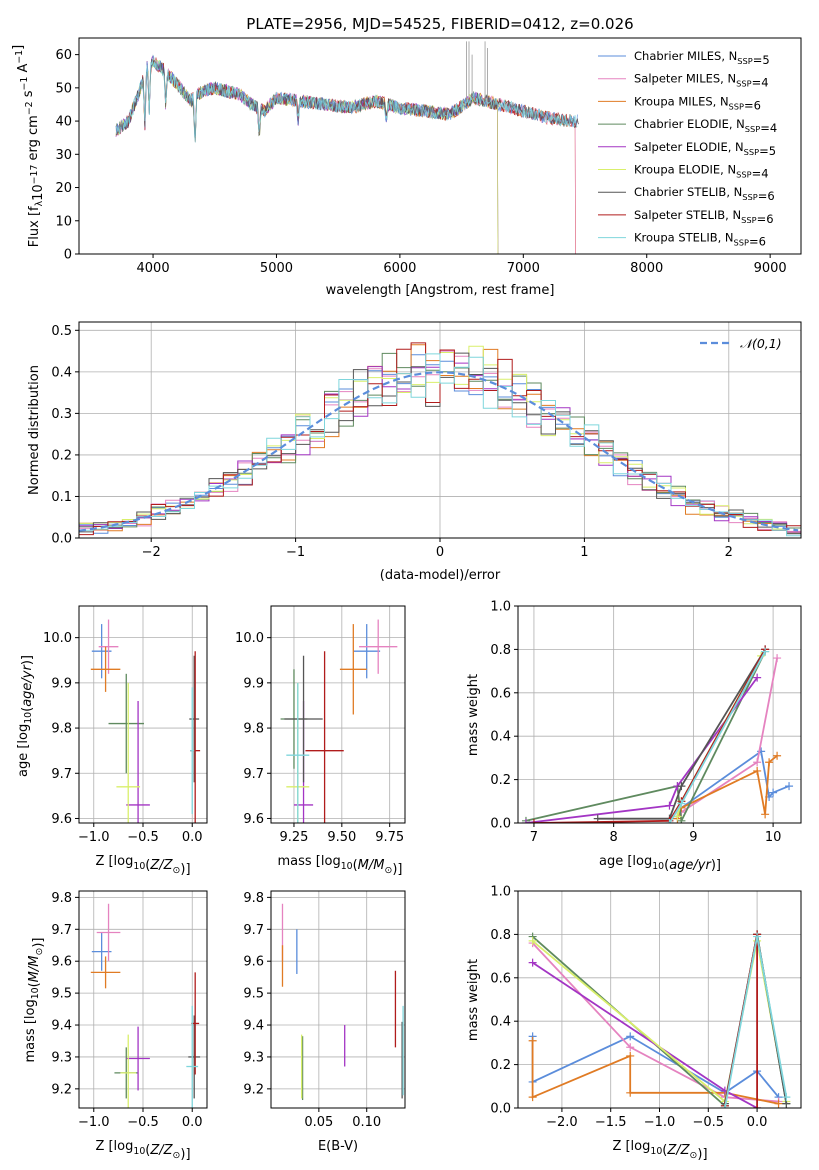 Image resolution: width=819 pixels, height=1170 pixels. I want to click on age_vs_mass-ytick-label: 10.0, so click(249, 638).